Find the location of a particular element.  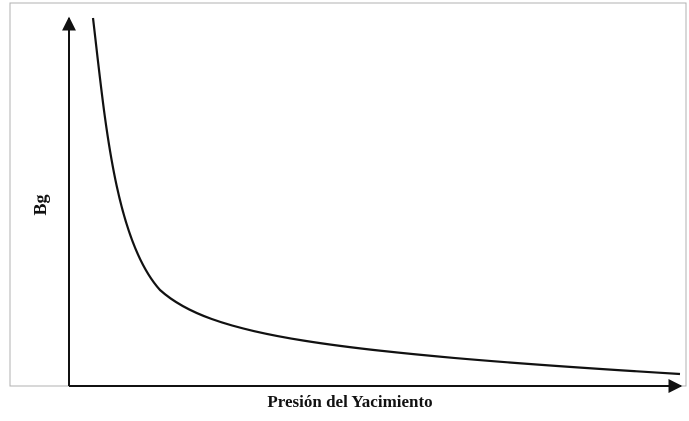

x-axis-label: Presión del Yacimiento is located at coordinates (349, 401).